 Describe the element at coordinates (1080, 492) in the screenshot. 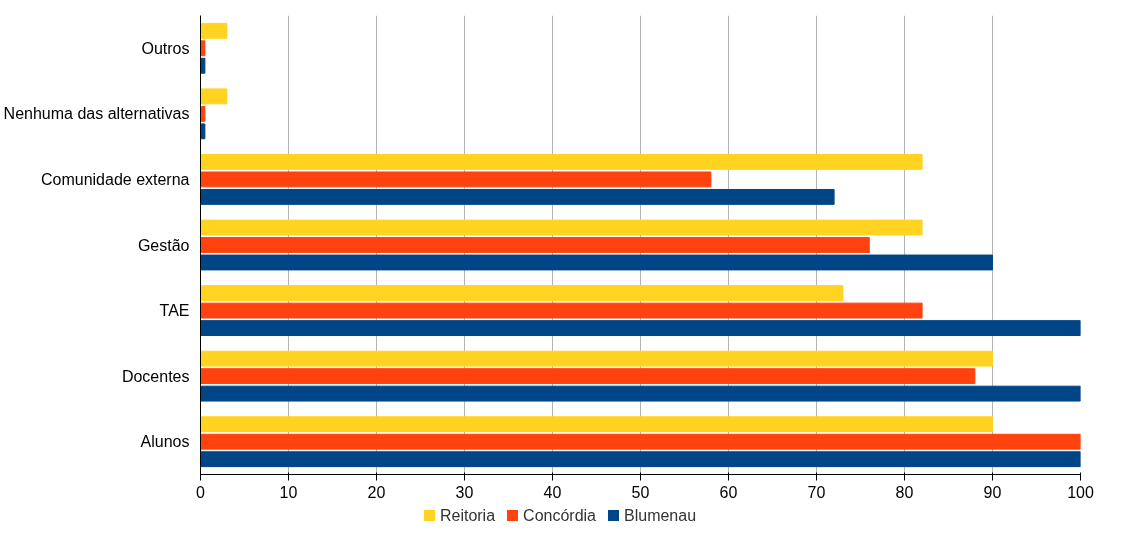

I see `x-tick-label: 100` at that location.